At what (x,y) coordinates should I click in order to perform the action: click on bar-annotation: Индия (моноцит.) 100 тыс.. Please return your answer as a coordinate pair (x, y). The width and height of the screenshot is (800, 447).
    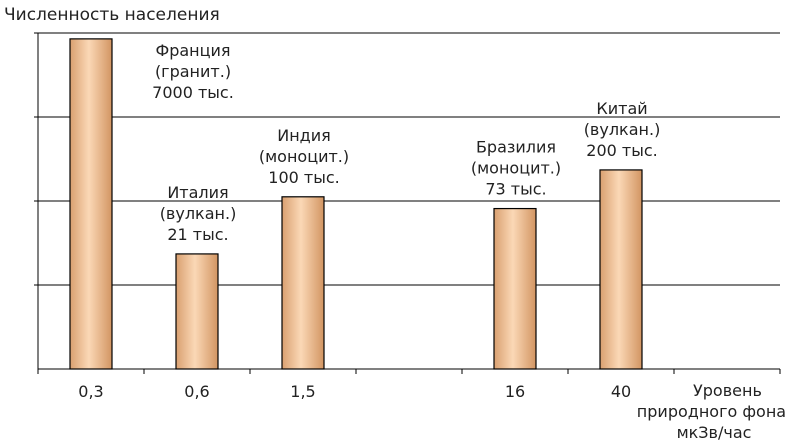
    Looking at the image, I should click on (304, 156).